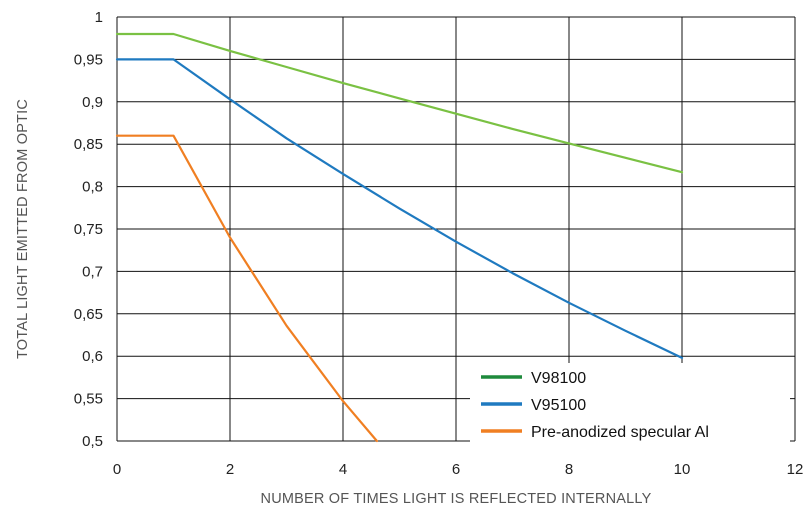 The height and width of the screenshot is (512, 807). What do you see at coordinates (230, 469) in the screenshot?
I see `x-tick-label: 2` at bounding box center [230, 469].